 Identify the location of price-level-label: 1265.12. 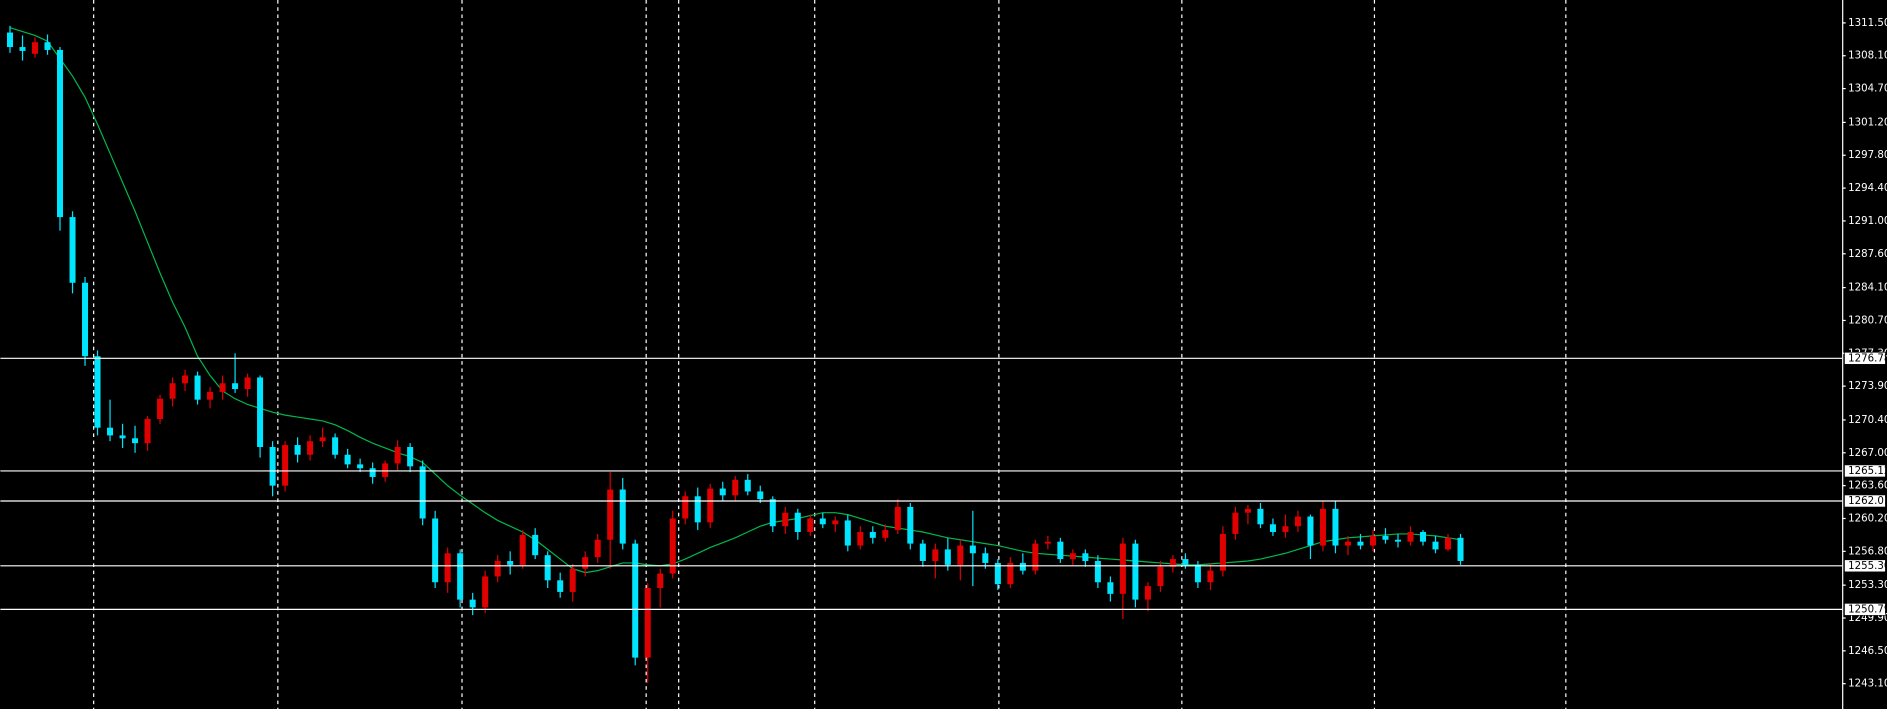
(1867, 471).